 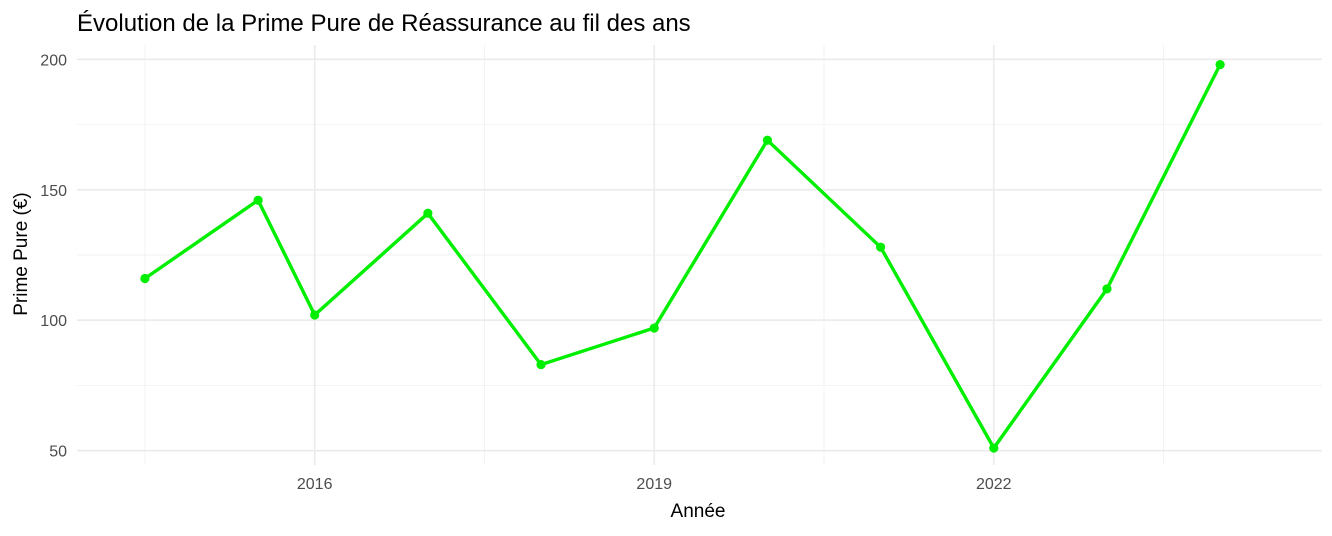 What do you see at coordinates (58, 452) in the screenshot?
I see `y-tick-label: 50` at bounding box center [58, 452].